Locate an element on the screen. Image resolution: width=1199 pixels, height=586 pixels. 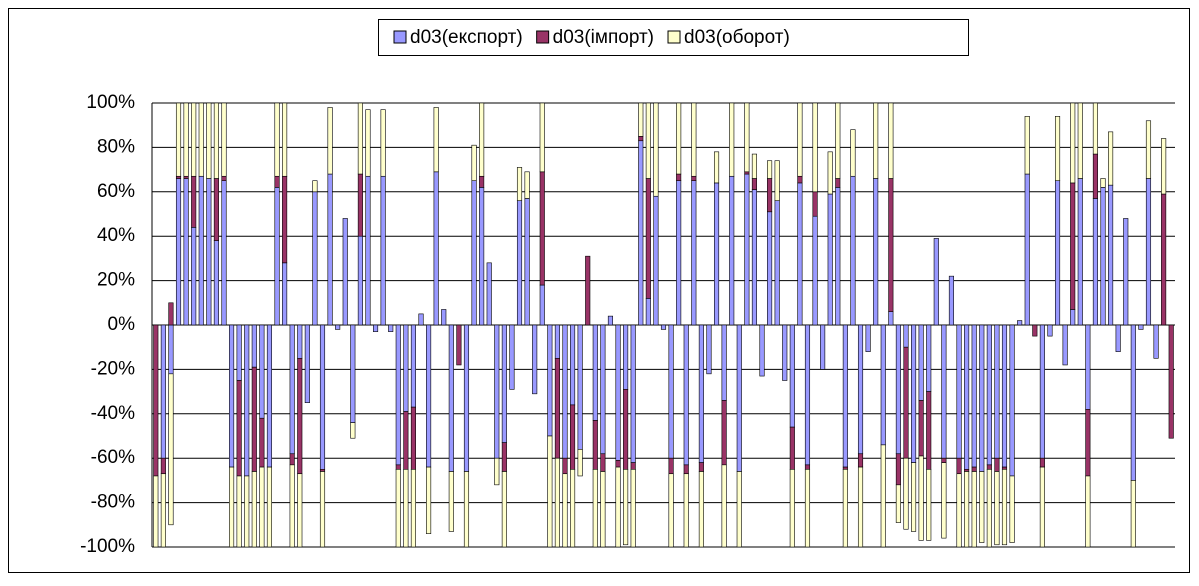
y-tick-label: 100% is located at coordinates (110, 102).